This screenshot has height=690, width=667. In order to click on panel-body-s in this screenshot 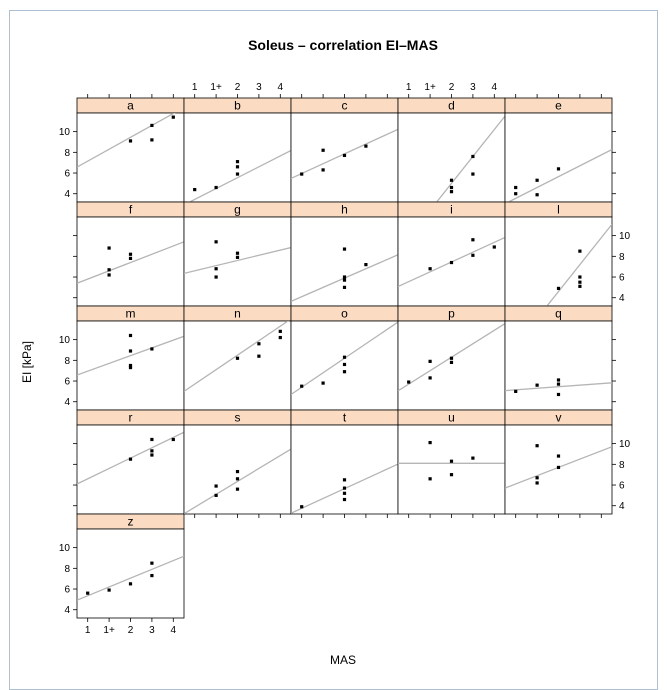, I will do `click(237, 469)`.